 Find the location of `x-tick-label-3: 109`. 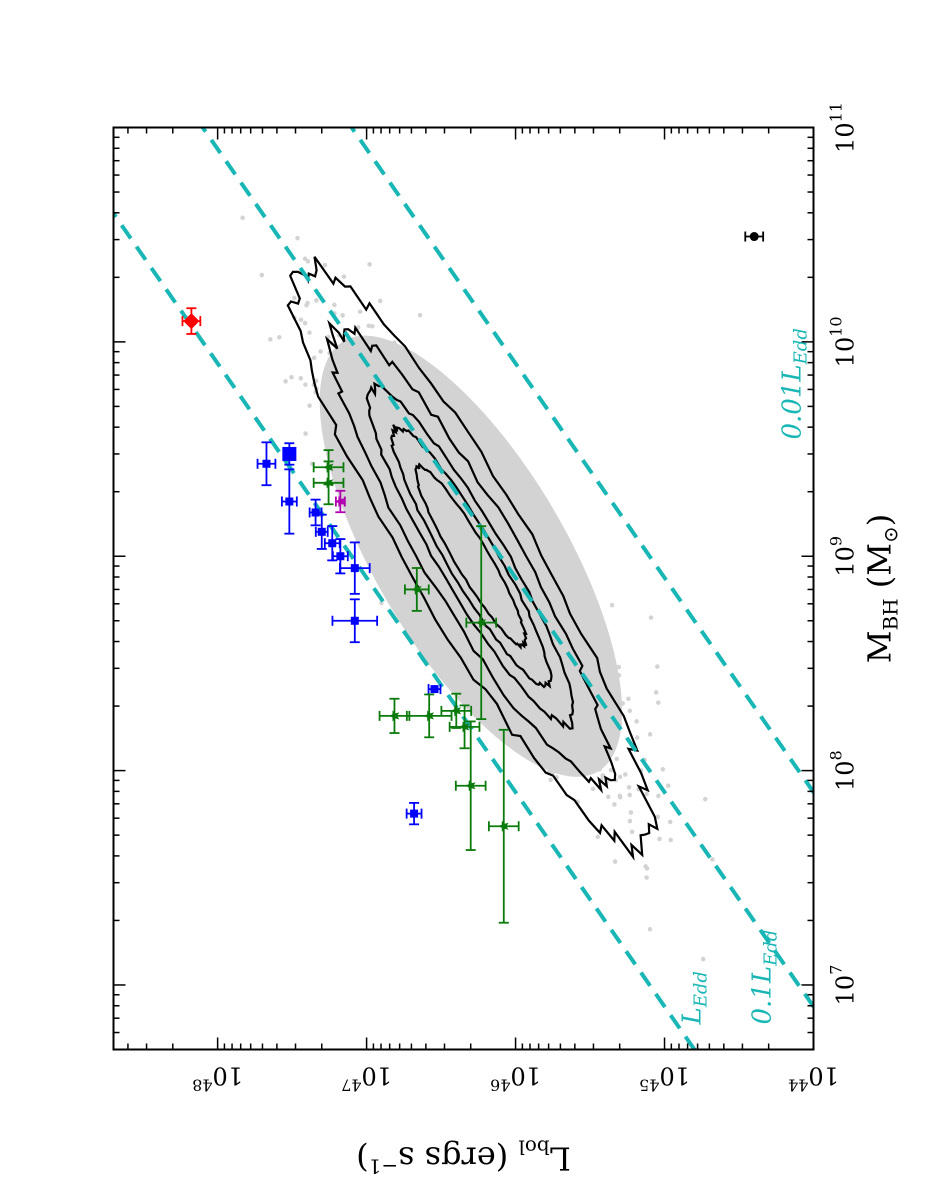

x-tick-label-3: 109 is located at coordinates (842, 555).